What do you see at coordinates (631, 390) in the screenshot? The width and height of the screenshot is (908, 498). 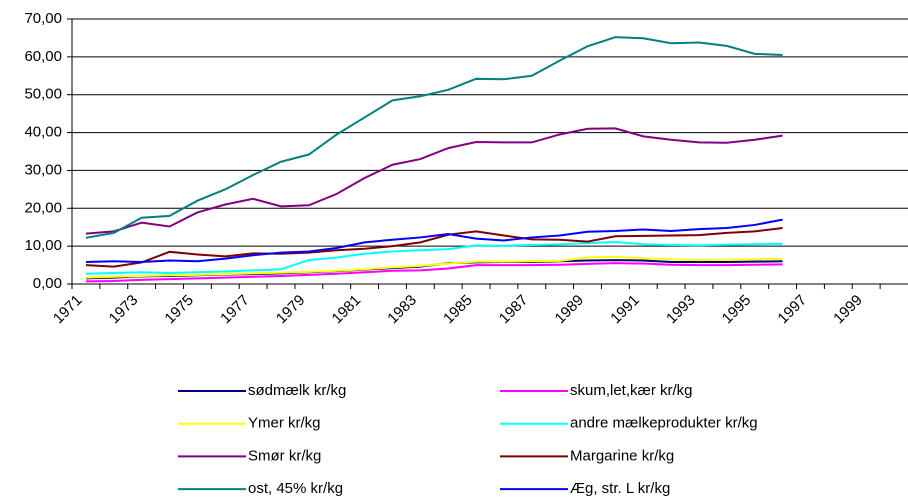 I see `legend-label: skum,let,kær kr/kg` at bounding box center [631, 390].